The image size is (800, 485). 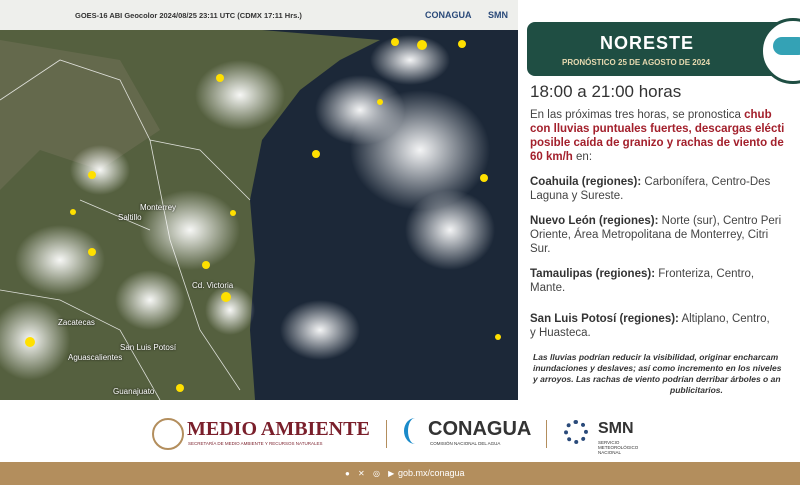 I want to click on smn-logo, so click(x=576, y=432).